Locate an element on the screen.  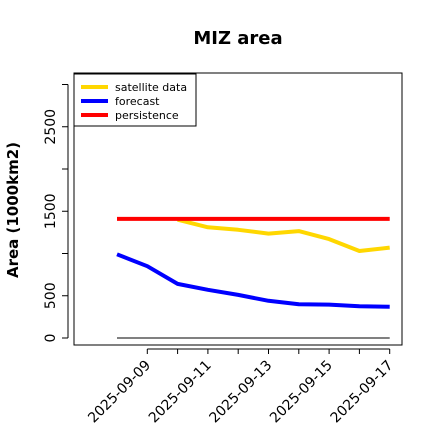
x-tick-label: 2025-09-13 is located at coordinates (240, 392).